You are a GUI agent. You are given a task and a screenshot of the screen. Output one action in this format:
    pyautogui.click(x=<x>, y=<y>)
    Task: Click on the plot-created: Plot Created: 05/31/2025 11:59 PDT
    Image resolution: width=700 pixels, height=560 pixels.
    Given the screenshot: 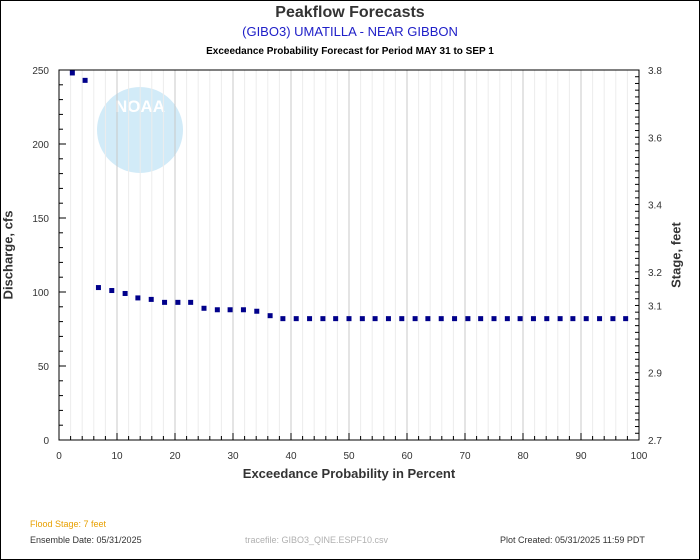 What is the action you would take?
    pyautogui.click(x=572, y=540)
    